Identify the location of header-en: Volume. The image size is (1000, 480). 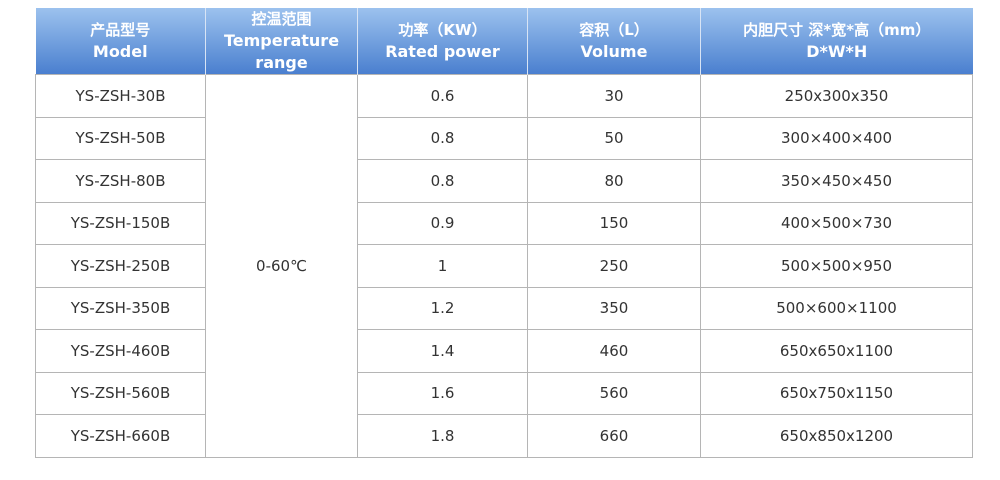
(614, 51).